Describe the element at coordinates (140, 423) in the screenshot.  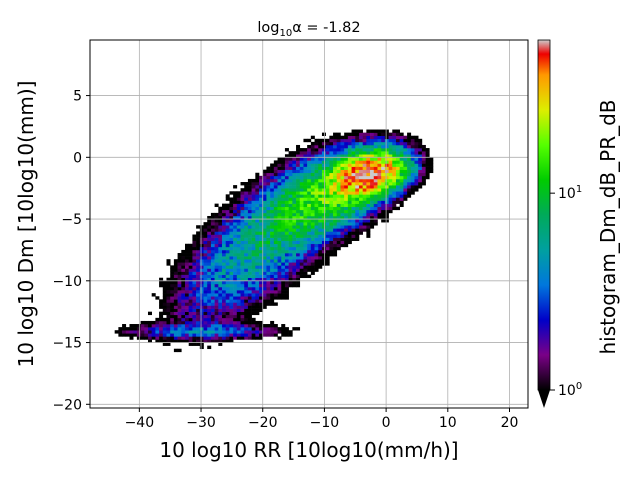
I see `x-tick-label: −40` at that location.